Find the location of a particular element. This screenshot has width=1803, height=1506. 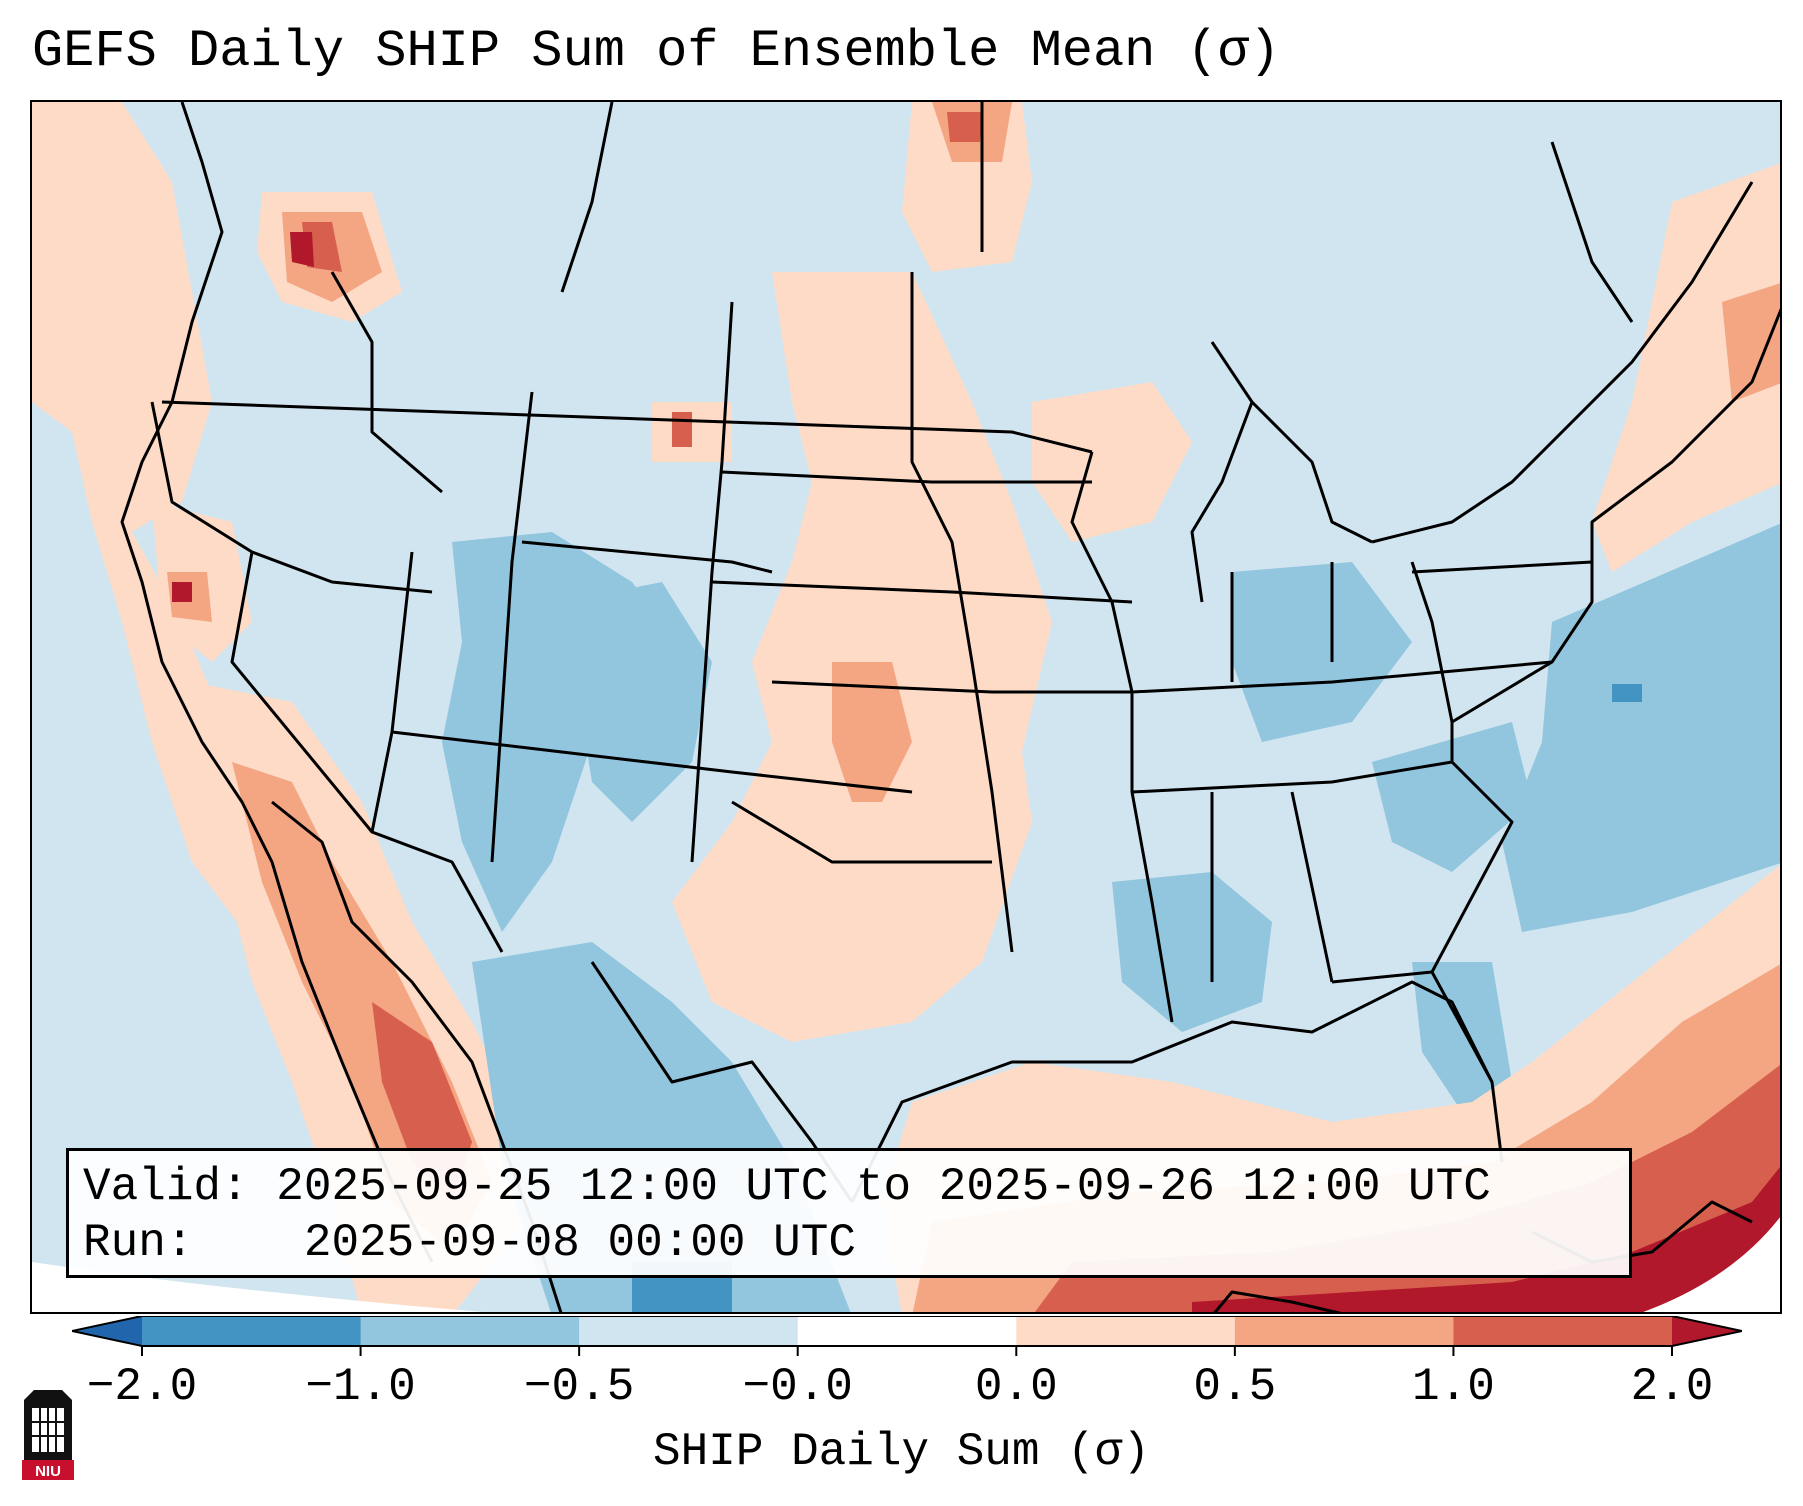

northeast-anomaly is located at coordinates (1686, 367).